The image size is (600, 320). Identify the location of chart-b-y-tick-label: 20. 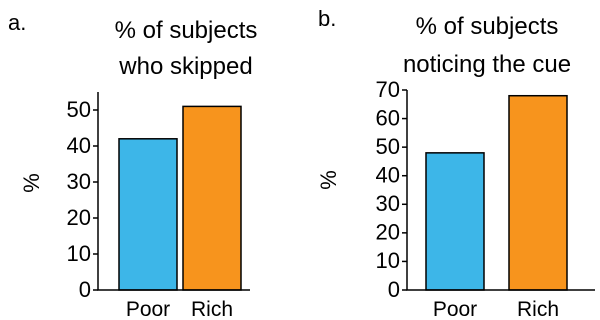
(388, 232).